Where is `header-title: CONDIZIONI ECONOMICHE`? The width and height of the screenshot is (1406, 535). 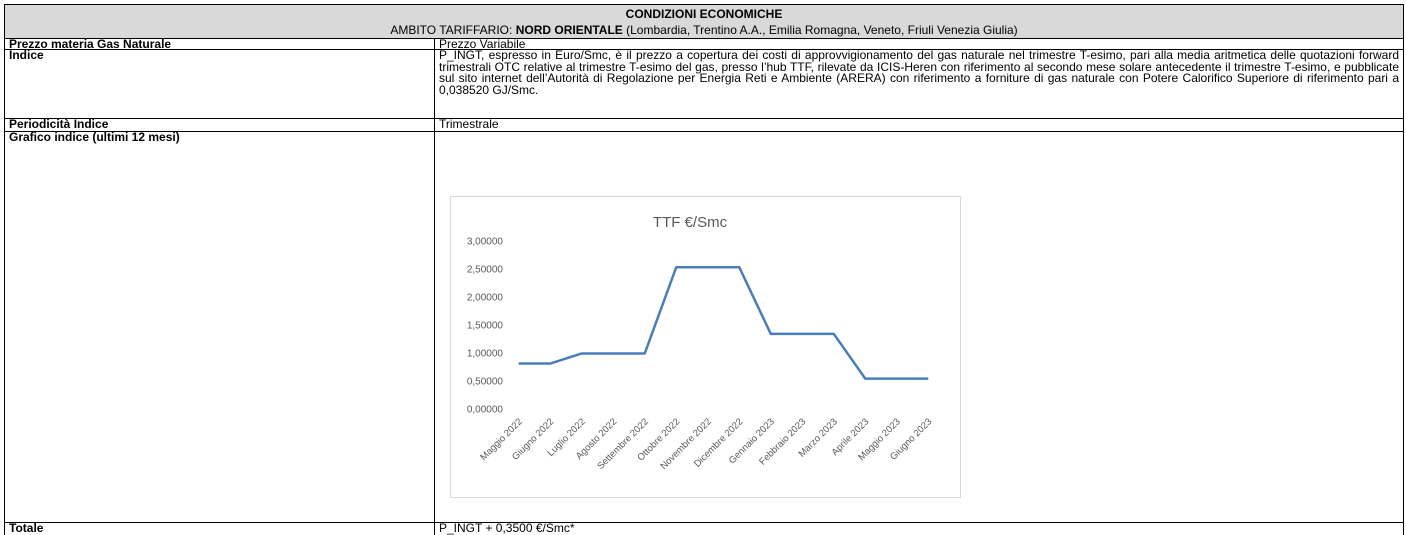 header-title: CONDIZIONI ECONOMICHE is located at coordinates (704, 14).